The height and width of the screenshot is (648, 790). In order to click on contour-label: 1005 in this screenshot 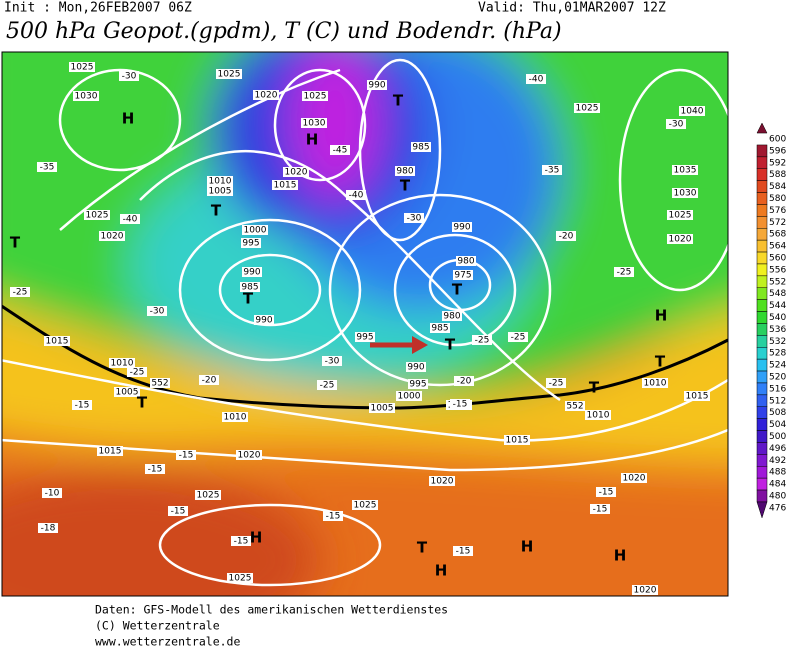, I will do `click(382, 409)`.